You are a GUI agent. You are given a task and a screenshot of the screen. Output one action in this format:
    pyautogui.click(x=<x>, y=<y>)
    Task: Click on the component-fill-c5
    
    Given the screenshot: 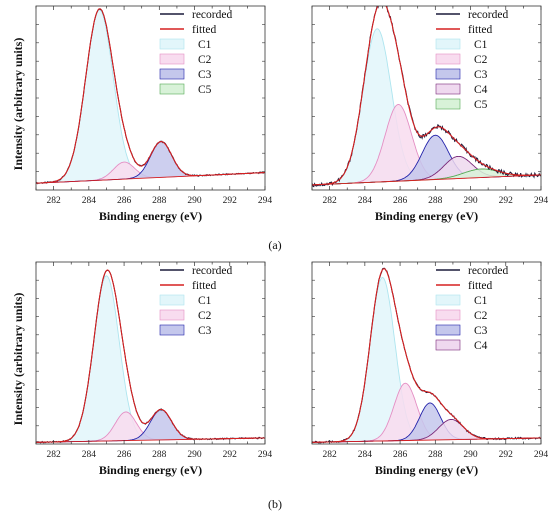 What is the action you would take?
    pyautogui.click(x=426, y=177)
    